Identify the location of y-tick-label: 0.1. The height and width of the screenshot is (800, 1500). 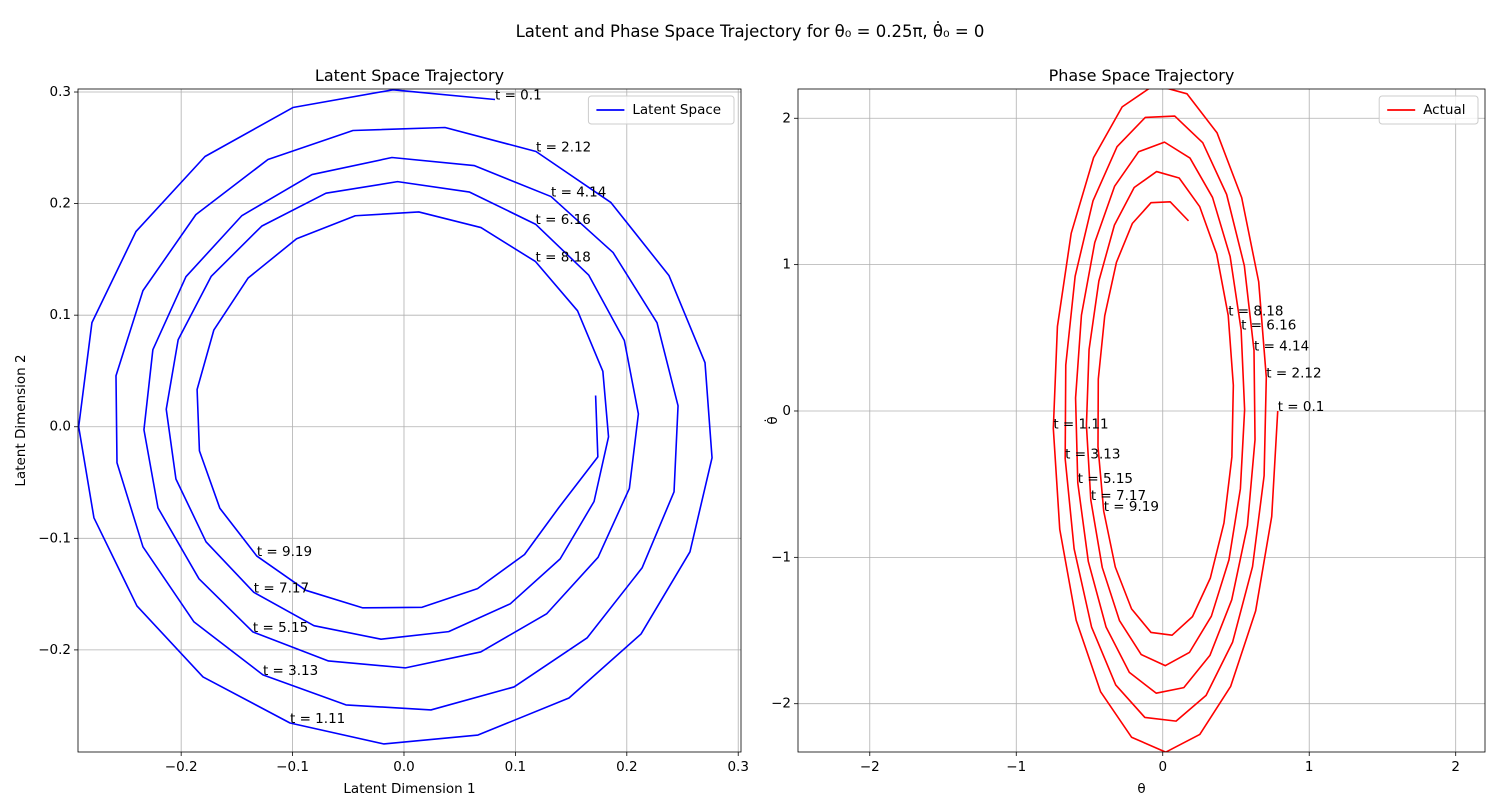
(60, 315).